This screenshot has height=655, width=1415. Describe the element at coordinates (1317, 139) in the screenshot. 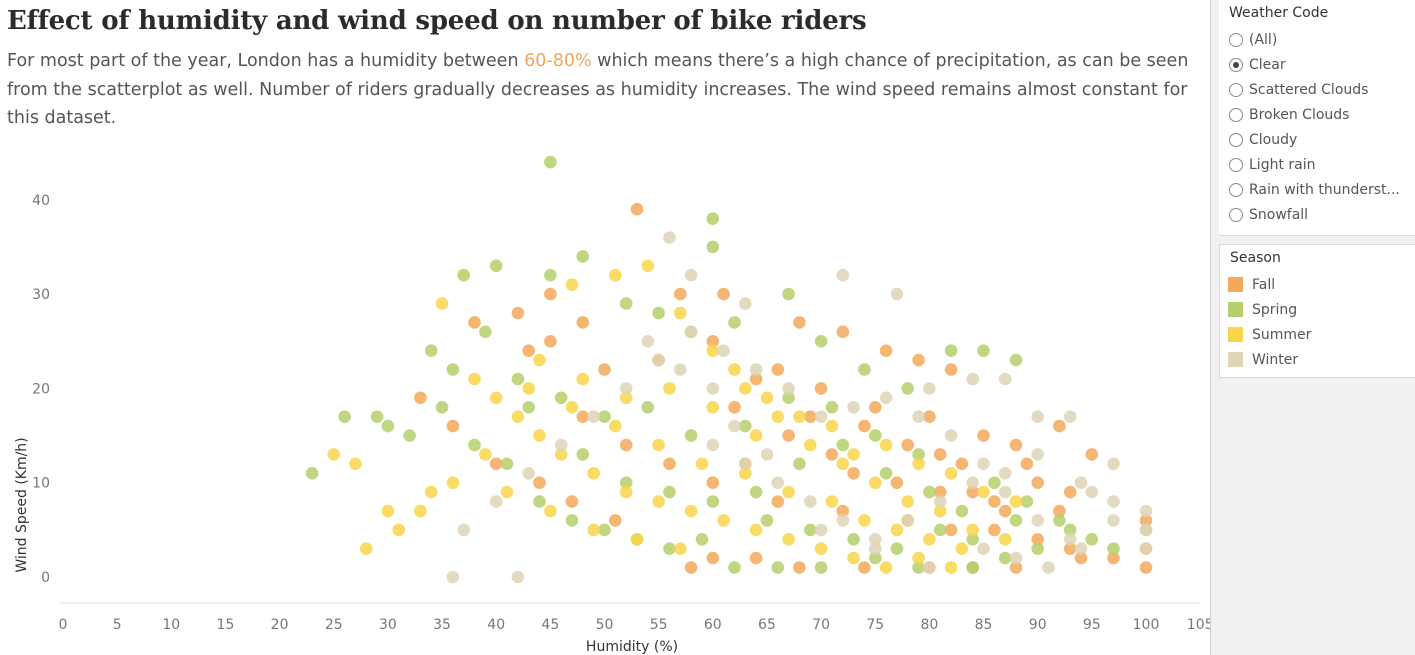

I see `weather-option: Cloudy` at that location.